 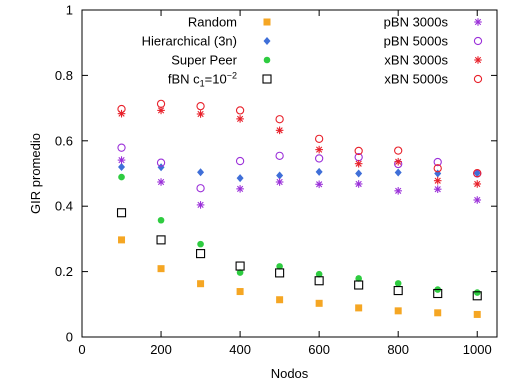 I want to click on x-tick-label: 0, so click(x=81, y=349).